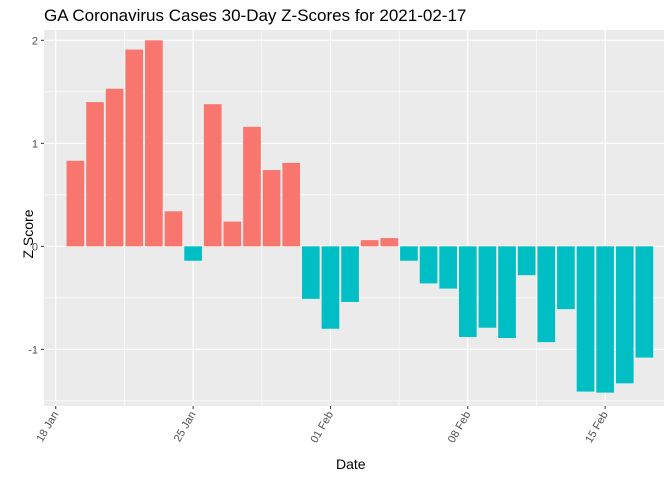 This screenshot has width=672, height=480. I want to click on x-tick-label: 01 Feb, so click(323, 428).